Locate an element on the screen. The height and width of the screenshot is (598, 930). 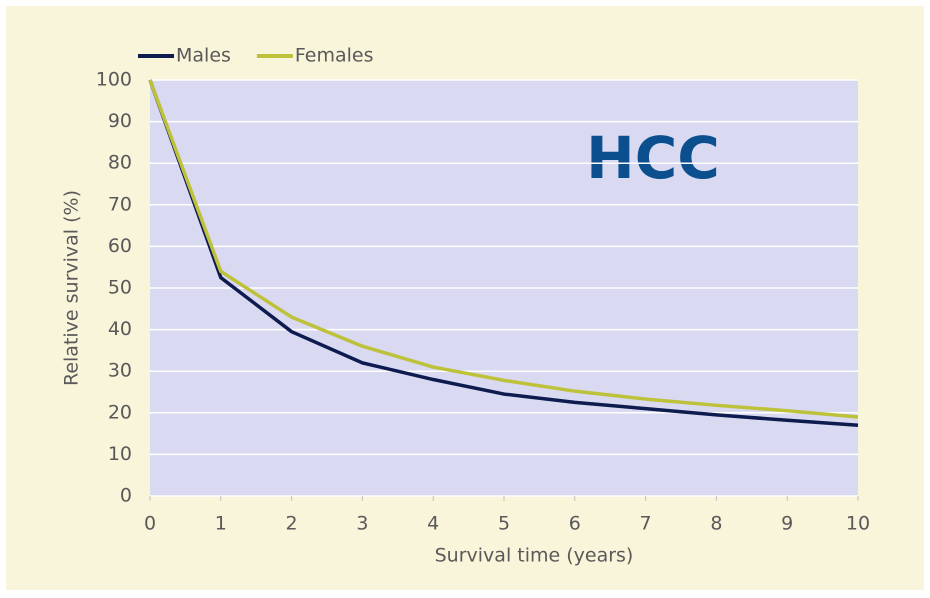
y-tick-label: 90 is located at coordinates (120, 121).